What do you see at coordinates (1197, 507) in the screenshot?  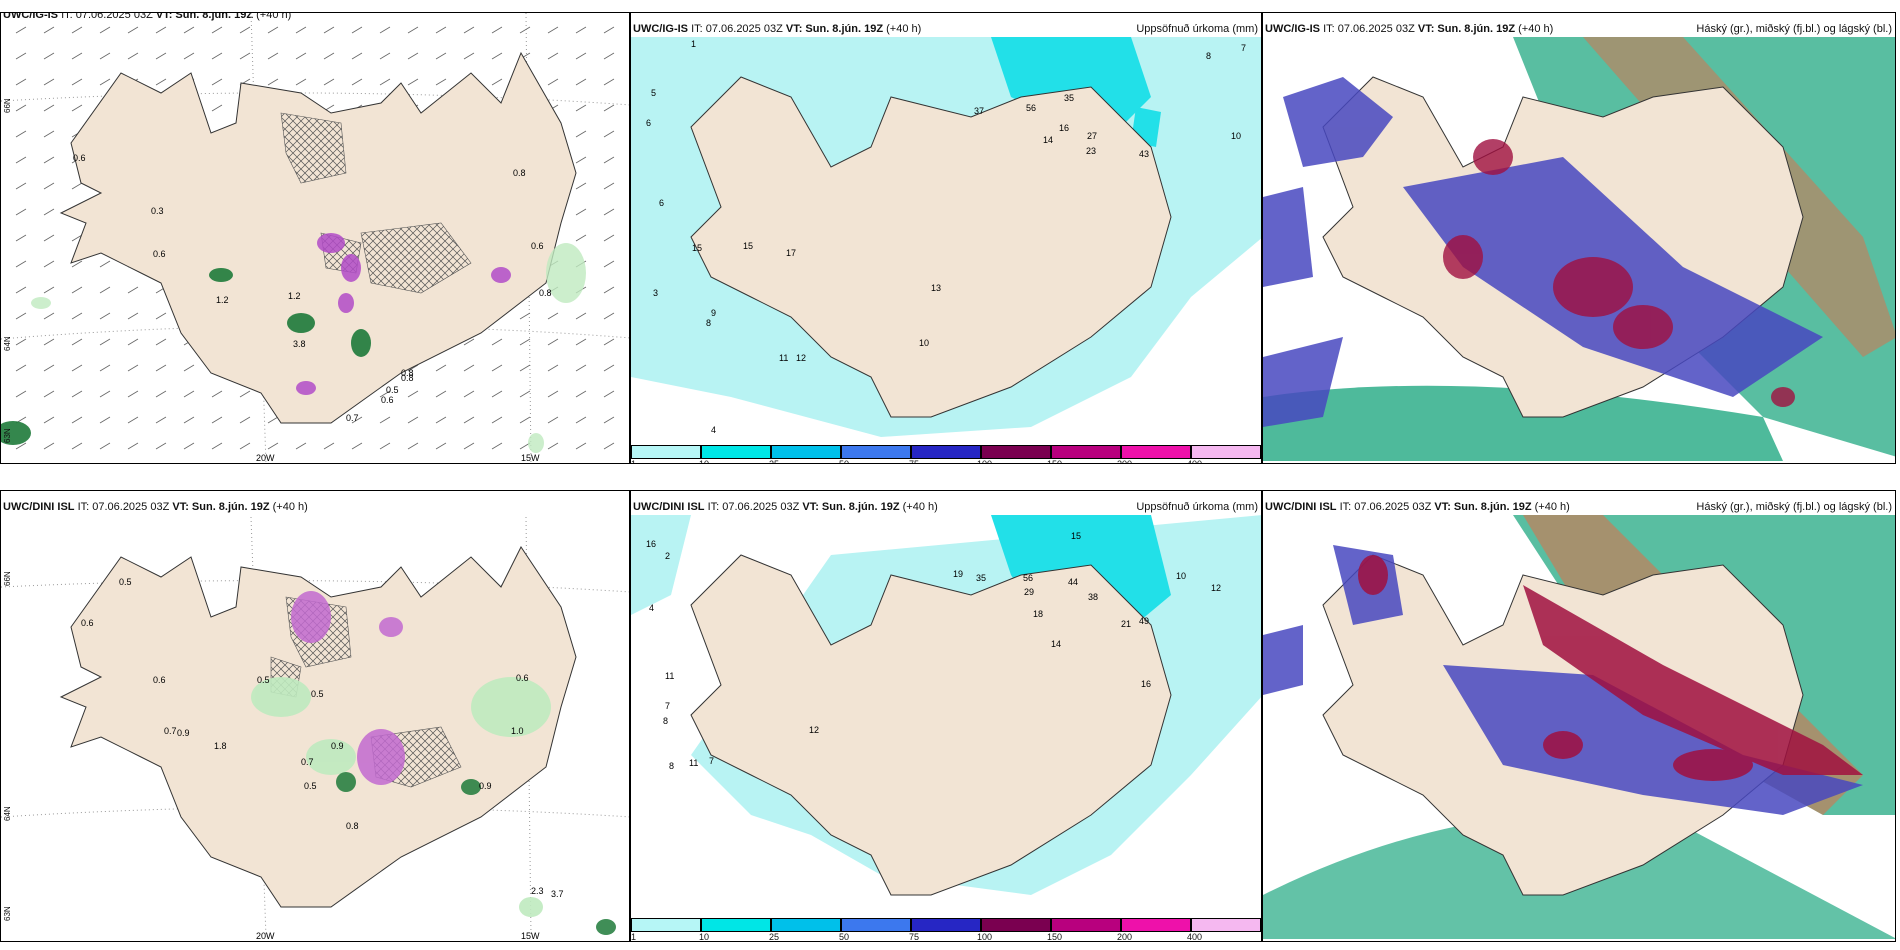 I see `precip-title-bottom: Uppsöfnuð úrkoma (mm)` at bounding box center [1197, 507].